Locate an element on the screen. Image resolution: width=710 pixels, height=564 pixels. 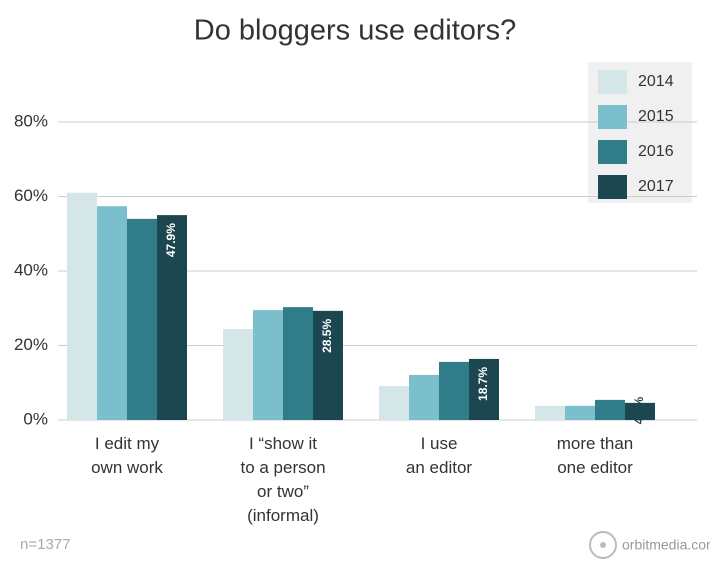
legend-label: 2016 is located at coordinates (656, 151).